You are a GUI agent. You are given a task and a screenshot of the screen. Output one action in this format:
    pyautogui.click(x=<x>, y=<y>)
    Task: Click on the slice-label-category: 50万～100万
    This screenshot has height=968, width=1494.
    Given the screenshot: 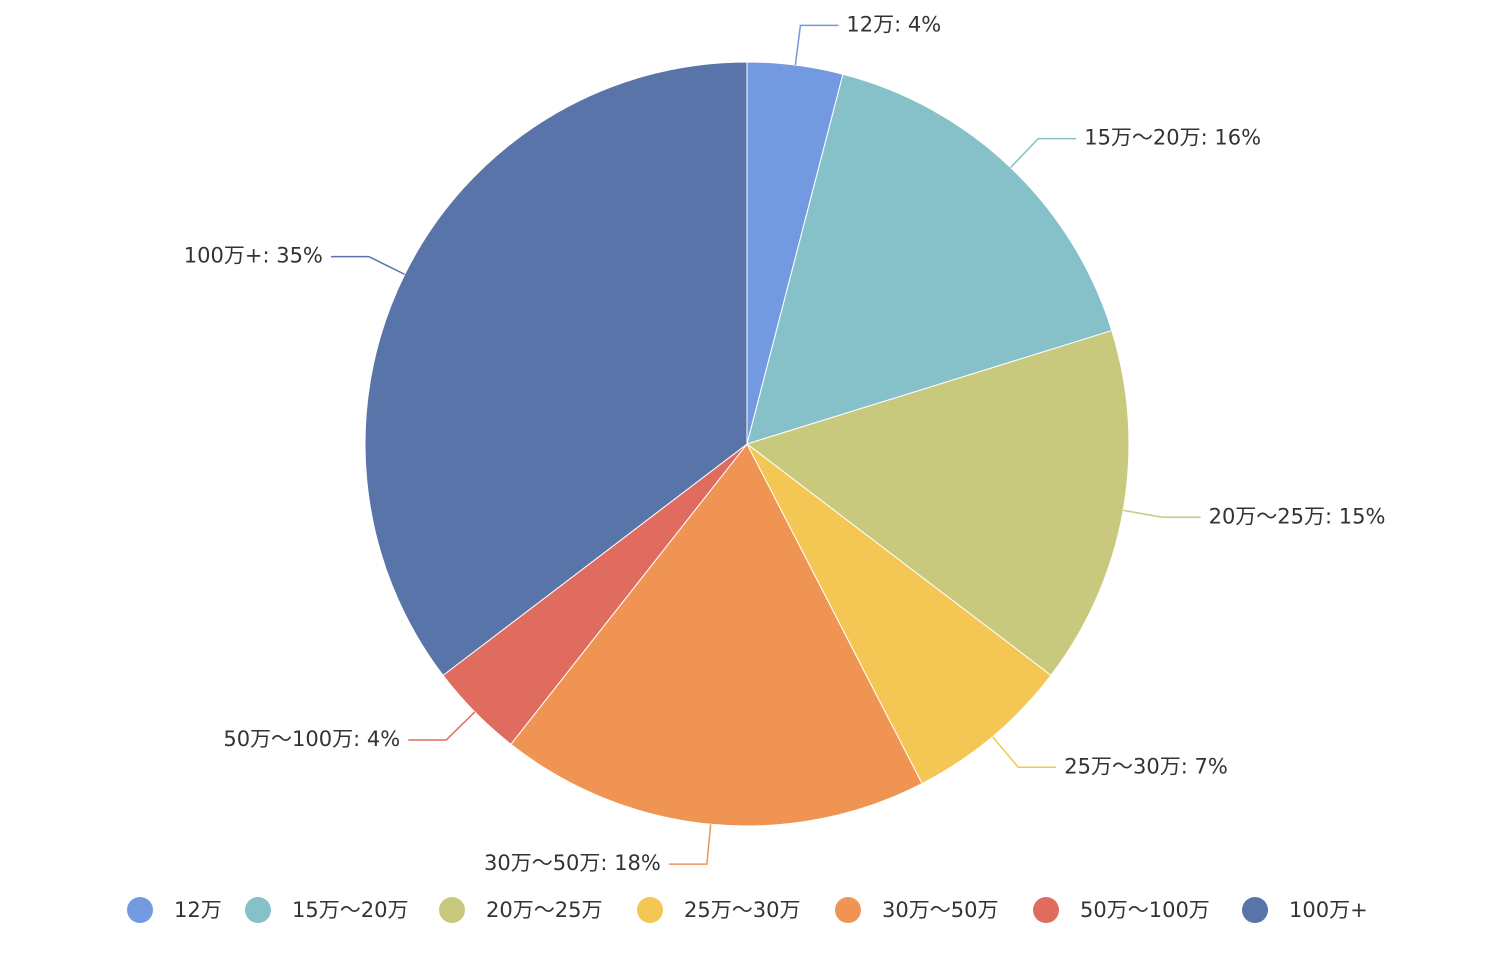 What is the action you would take?
    pyautogui.click(x=288, y=739)
    